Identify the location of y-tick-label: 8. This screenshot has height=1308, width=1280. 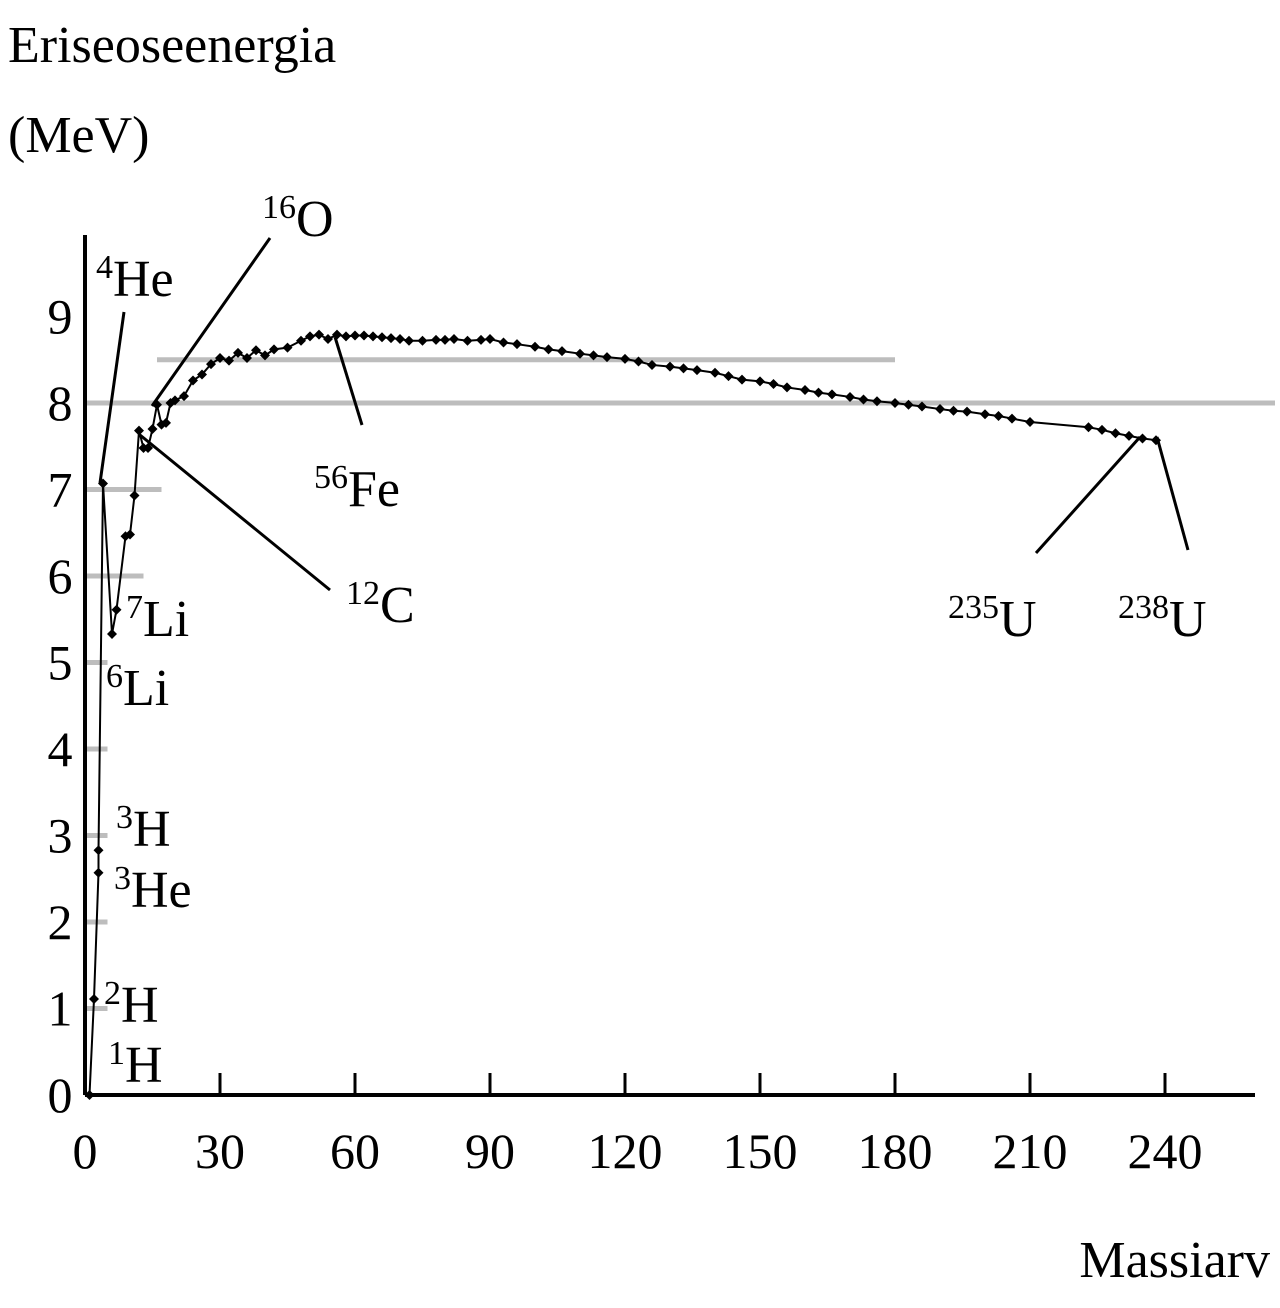
(60, 403).